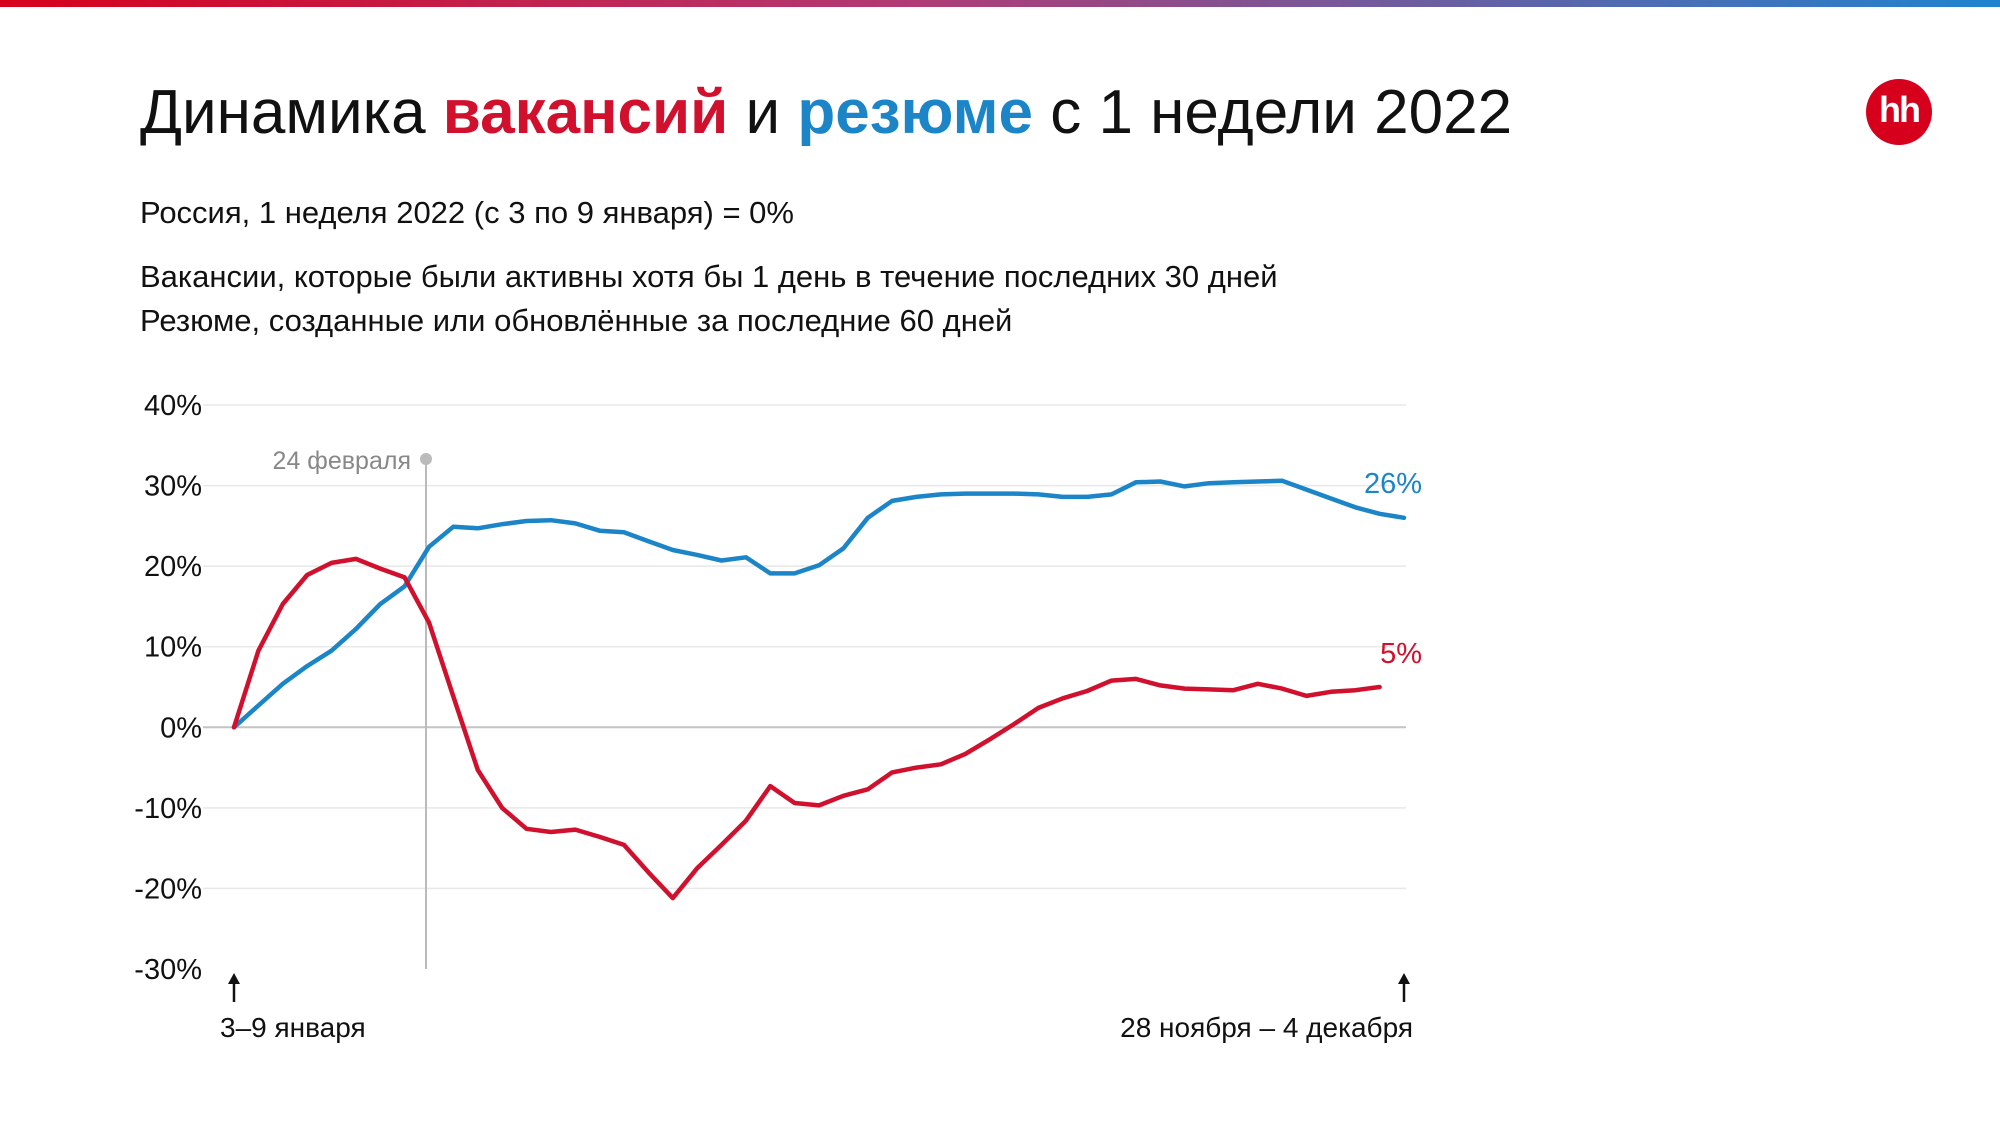 This screenshot has width=2000, height=1125. What do you see at coordinates (291, 112) in the screenshot?
I see `title-part: Динамика` at bounding box center [291, 112].